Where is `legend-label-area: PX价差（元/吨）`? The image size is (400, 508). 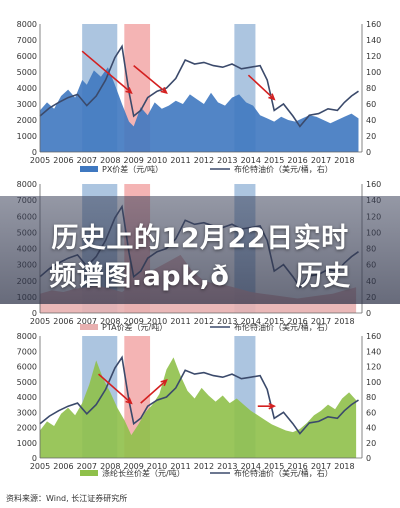
legend-label-area: PX价差（元/吨） is located at coordinates (132, 169).